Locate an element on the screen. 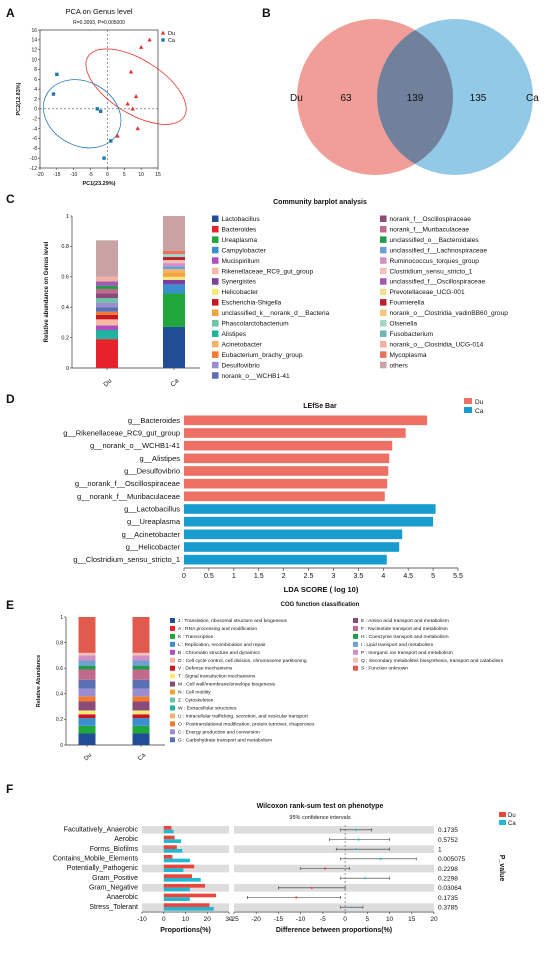  pca-legend-label: Ca is located at coordinates (172, 41).